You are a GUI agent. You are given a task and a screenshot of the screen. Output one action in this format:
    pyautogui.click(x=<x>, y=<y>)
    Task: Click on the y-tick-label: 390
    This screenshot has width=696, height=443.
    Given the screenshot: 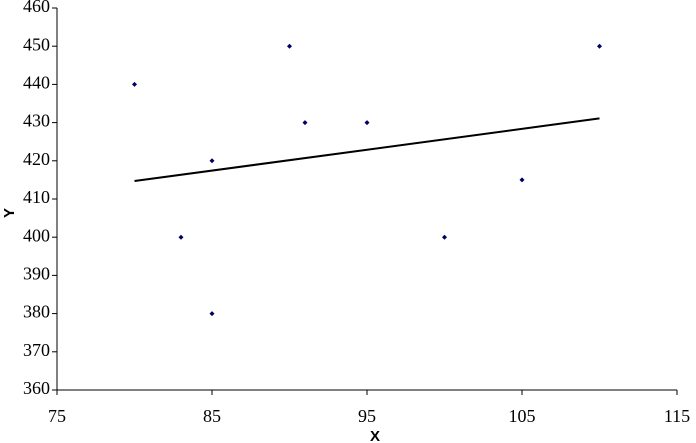 What is the action you would take?
    pyautogui.click(x=36, y=274)
    